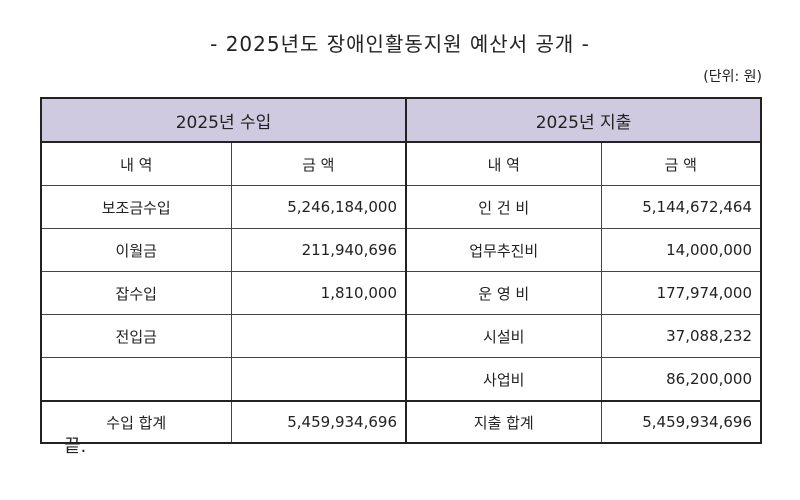 This screenshot has width=800, height=500. I want to click on expense-amount: 177,974,000, so click(681, 293).